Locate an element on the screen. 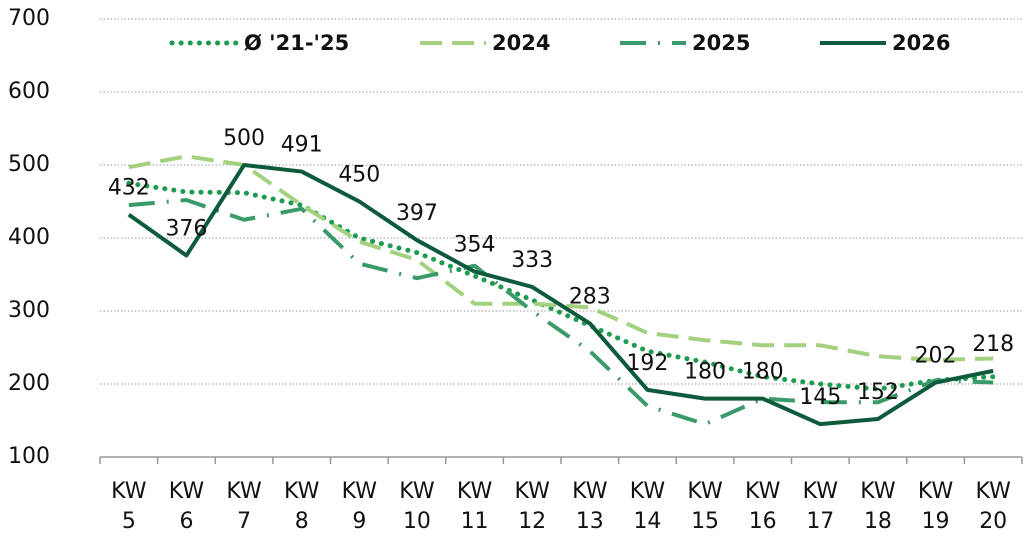 Image resolution: width=1032 pixels, height=537 pixels. y-tick-label: 500 is located at coordinates (29, 164).